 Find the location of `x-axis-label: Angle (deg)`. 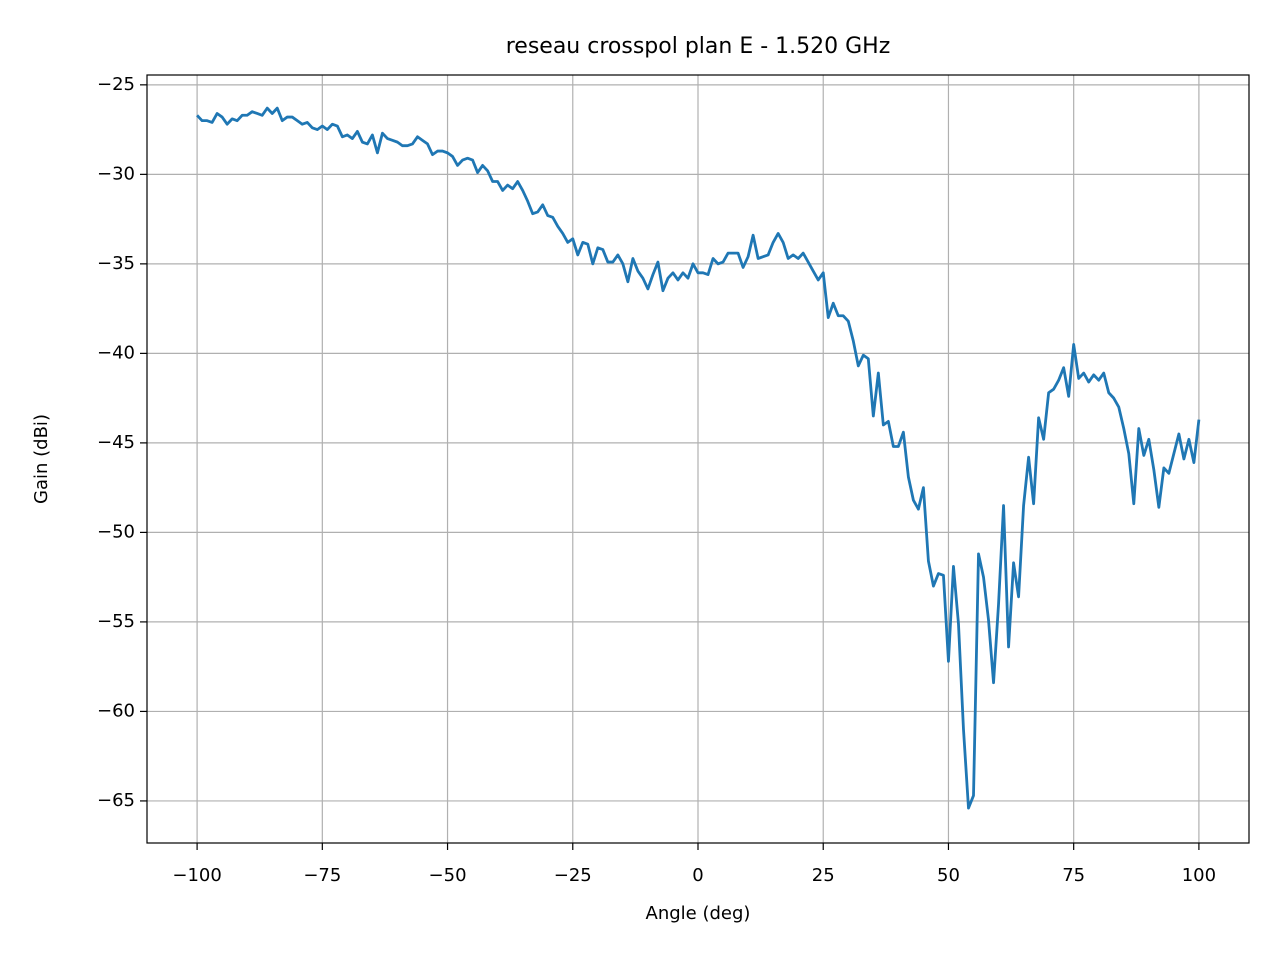

x-axis-label: Angle (deg) is located at coordinates (698, 913).